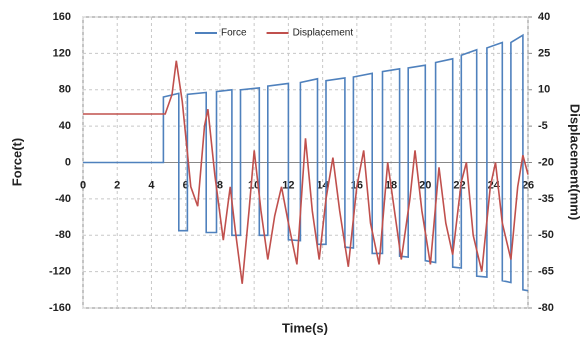 The height and width of the screenshot is (348, 585). Describe the element at coordinates (543, 126) in the screenshot. I see `y2-tick-label: -5` at that location.